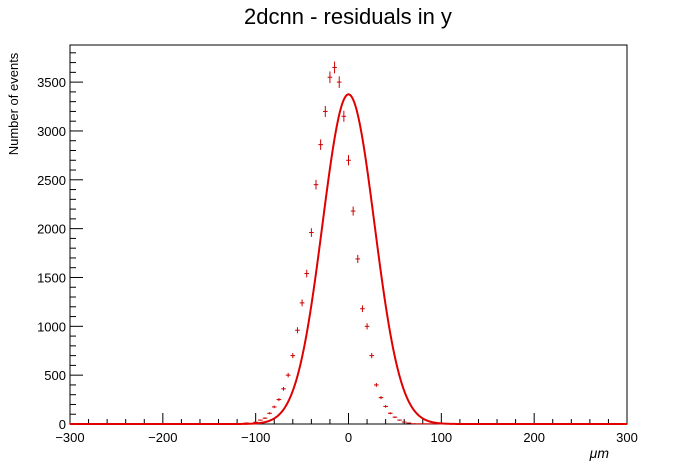 This screenshot has height=472, width=696. Describe the element at coordinates (69, 437) in the screenshot. I see `x-tick-label: −300` at that location.